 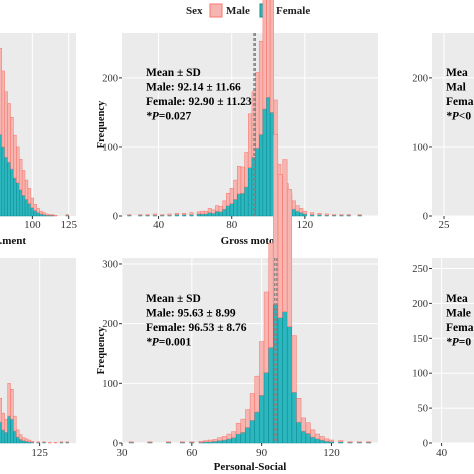 I want to click on x-tick-label: 40, so click(x=159, y=225).